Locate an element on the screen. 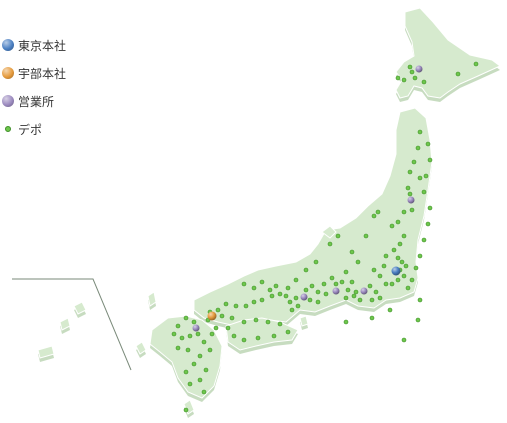 Image resolution: width=507 pixels, height=423 pixels. legend-label-tokyo-hq: 東京本社 is located at coordinates (42, 45).